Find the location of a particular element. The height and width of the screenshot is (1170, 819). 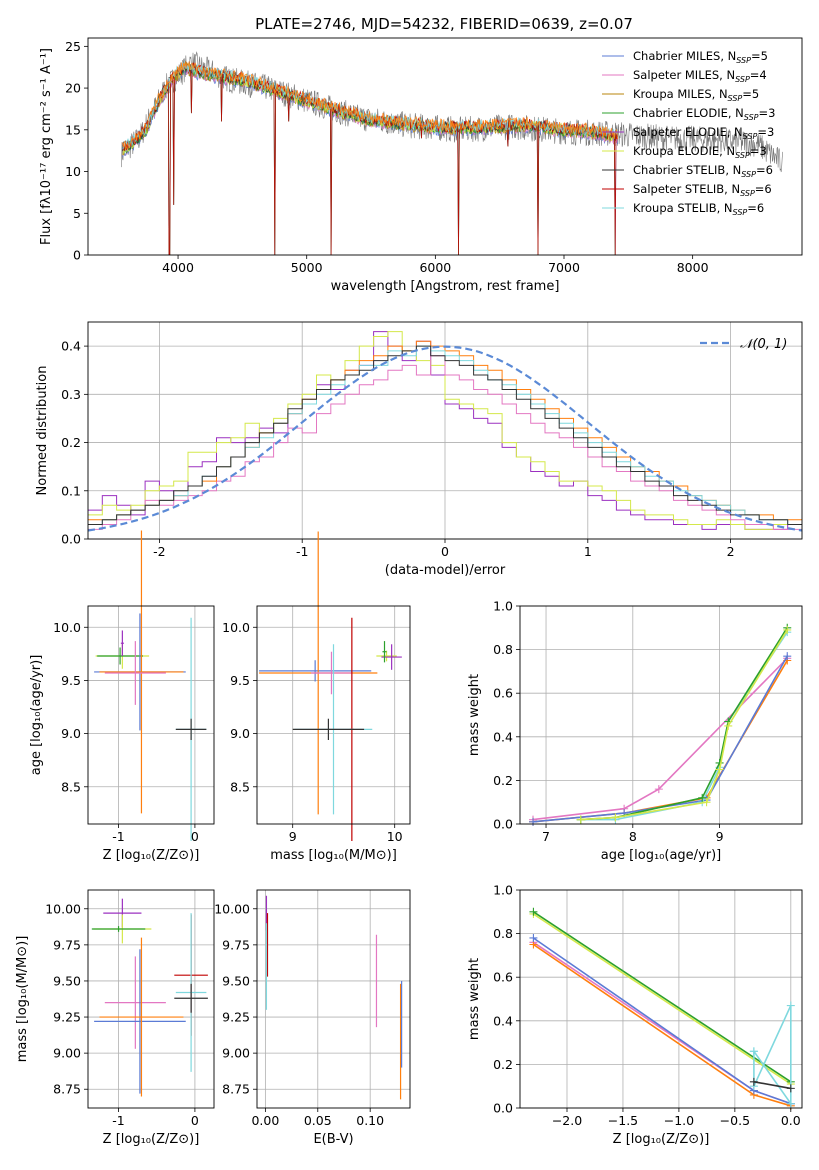

x-tick-label: −1.5 is located at coordinates (623, 1120).